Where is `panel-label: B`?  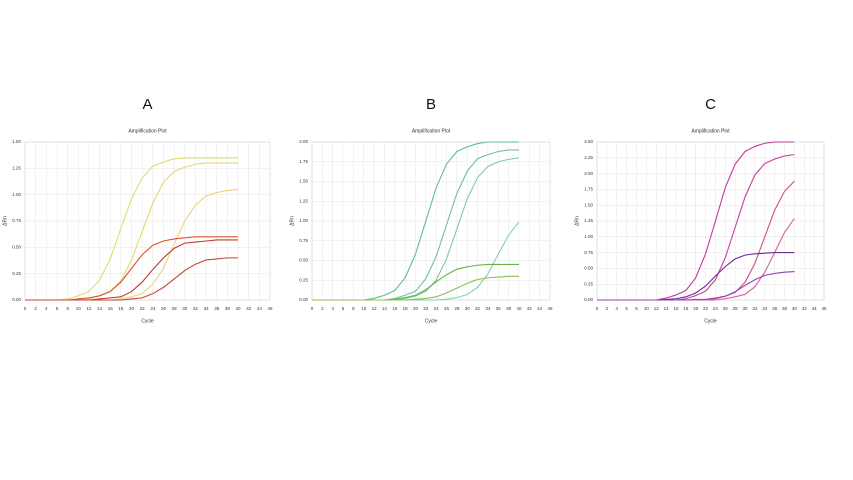 panel-label: B is located at coordinates (431, 104).